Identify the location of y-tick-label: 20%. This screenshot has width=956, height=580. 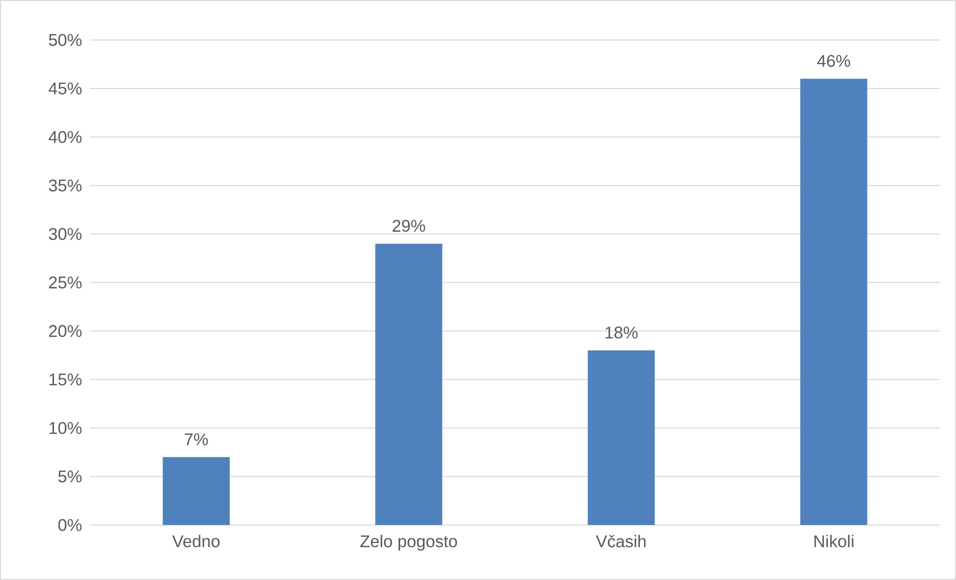
(65, 331).